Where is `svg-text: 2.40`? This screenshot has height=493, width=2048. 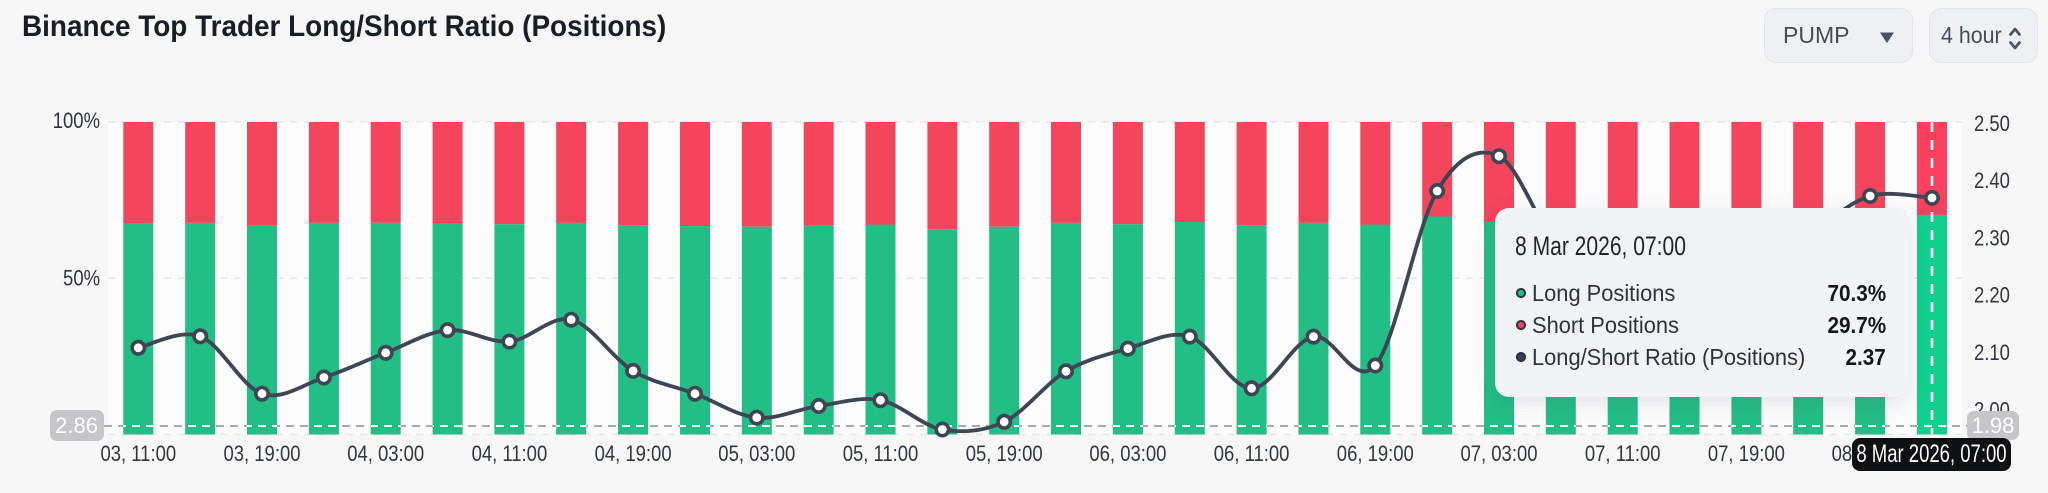 svg-text: 2.40 is located at coordinates (1992, 182).